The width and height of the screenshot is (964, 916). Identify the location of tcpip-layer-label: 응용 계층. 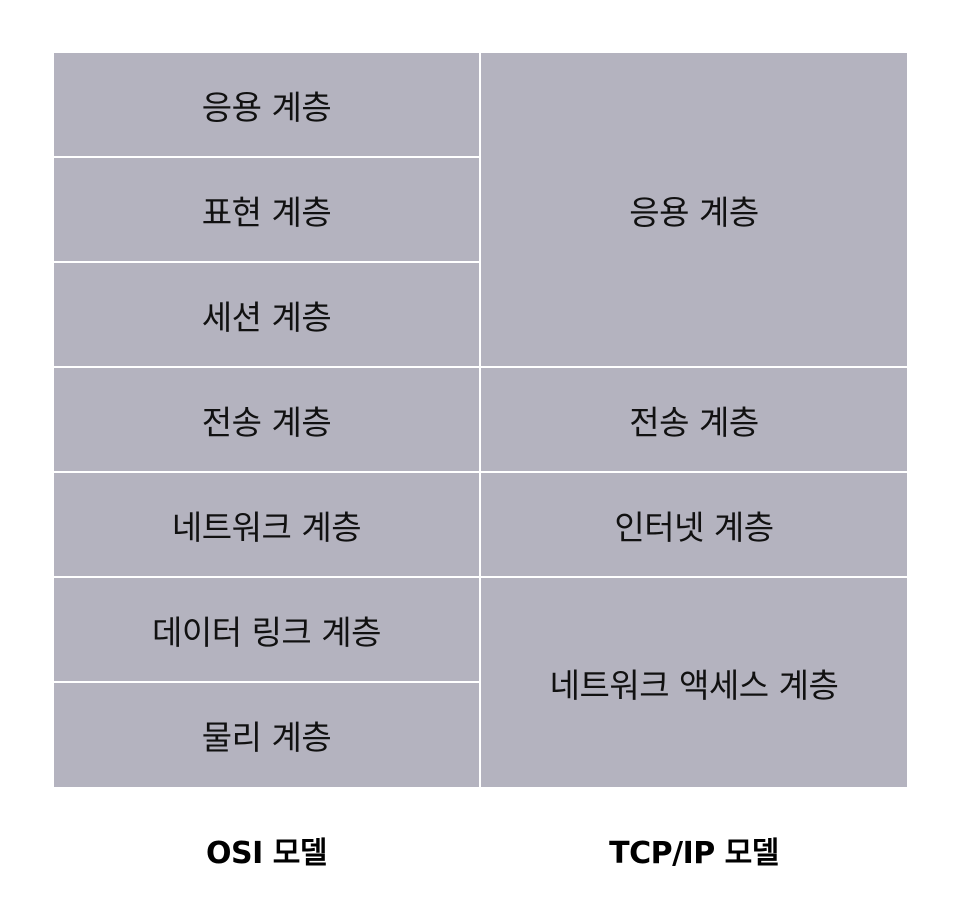
(694, 212).